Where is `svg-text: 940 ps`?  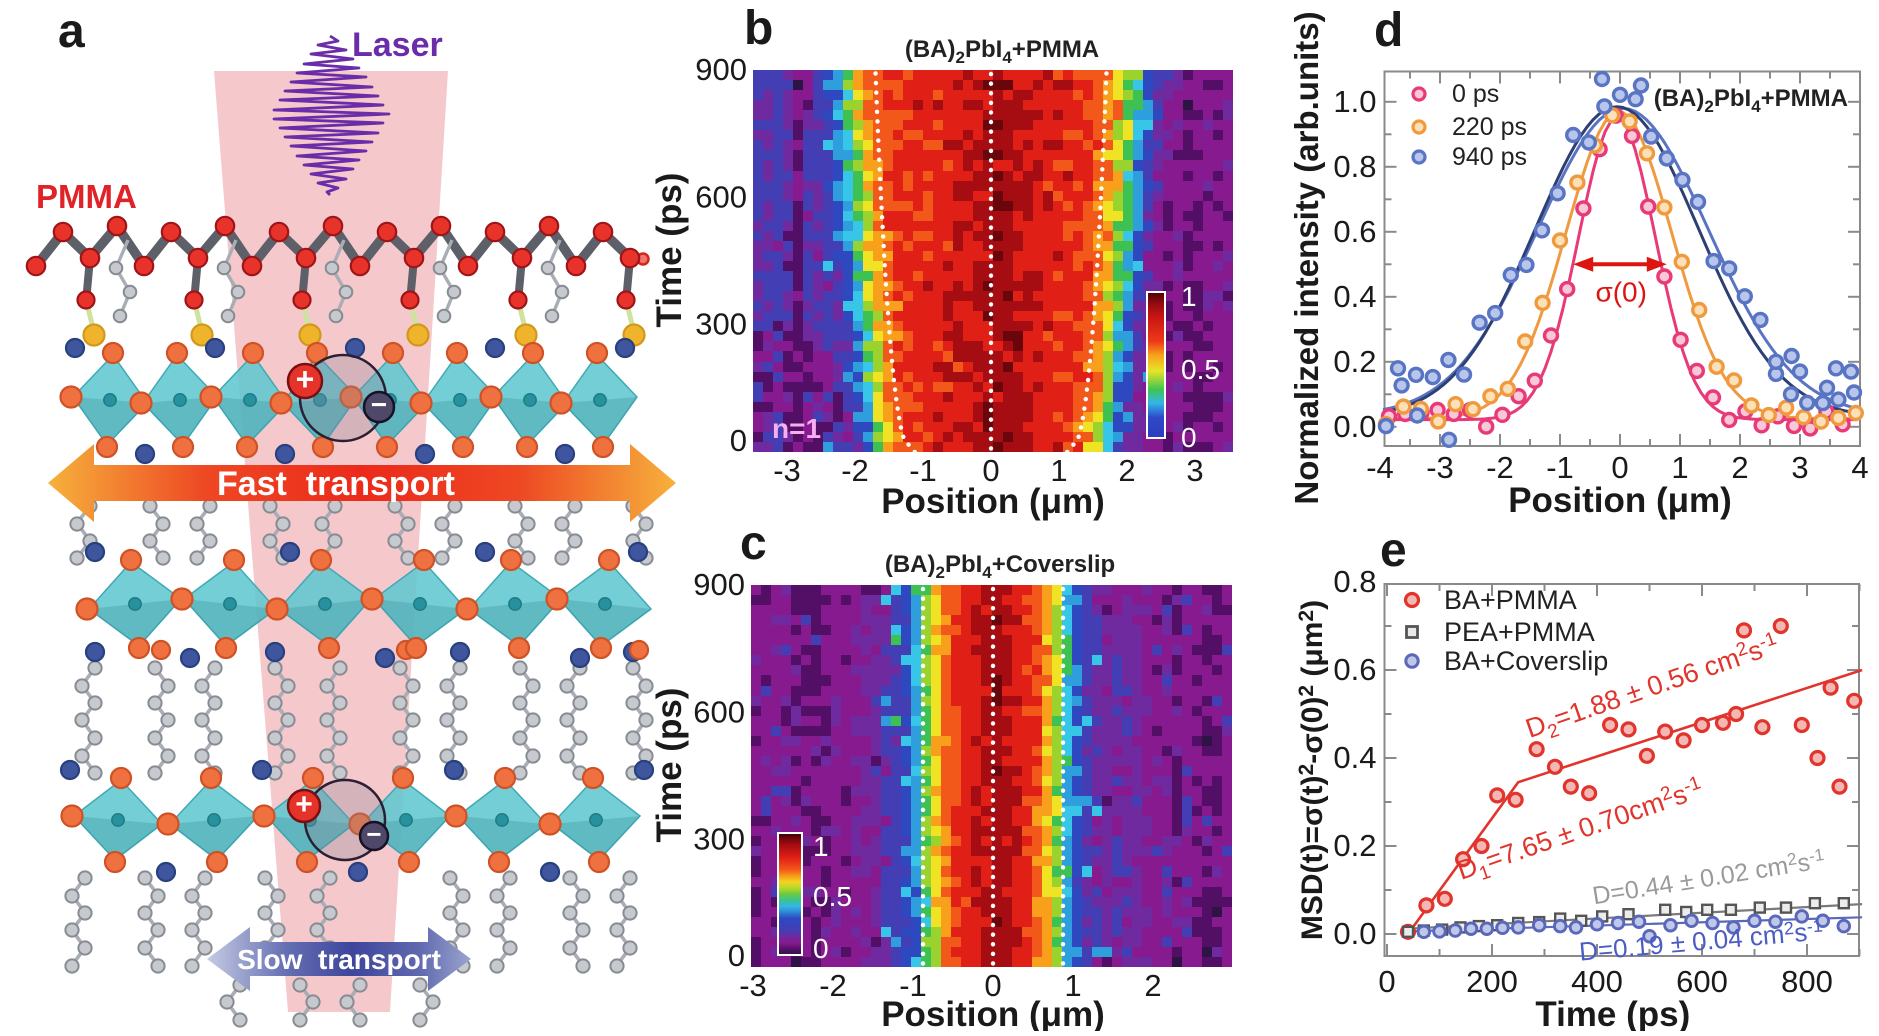
svg-text: 940 ps is located at coordinates (1489, 157).